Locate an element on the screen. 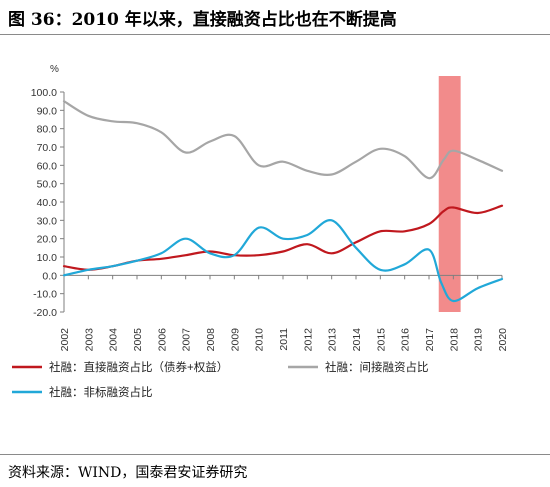 The width and height of the screenshot is (550, 487). x-tick-label: 2015 is located at coordinates (381, 340).